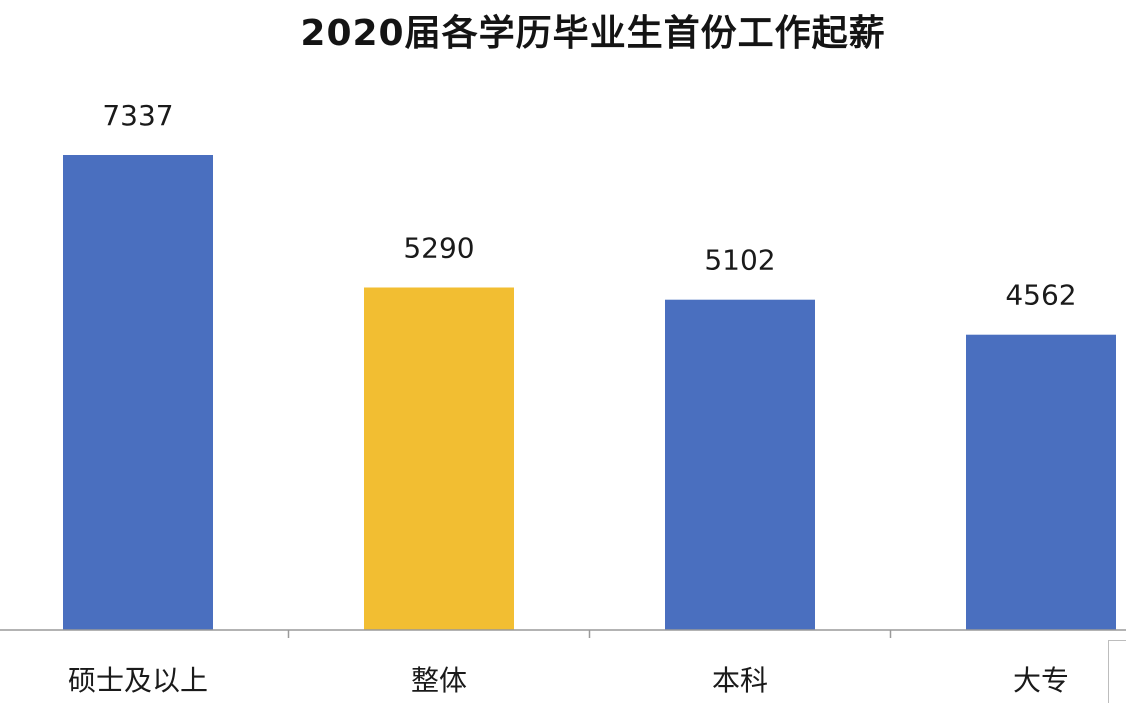 The image size is (1126, 703). I want to click on category-label-1: 硕士及以上, so click(138, 680).